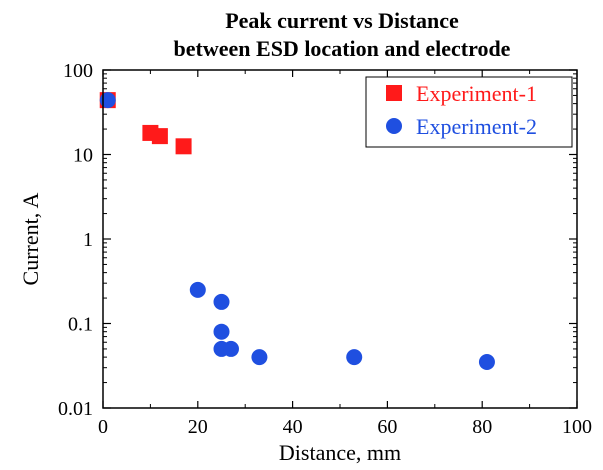 The width and height of the screenshot is (603, 470). What do you see at coordinates (340, 452) in the screenshot?
I see `x-axis-label: Distance, mm` at bounding box center [340, 452].